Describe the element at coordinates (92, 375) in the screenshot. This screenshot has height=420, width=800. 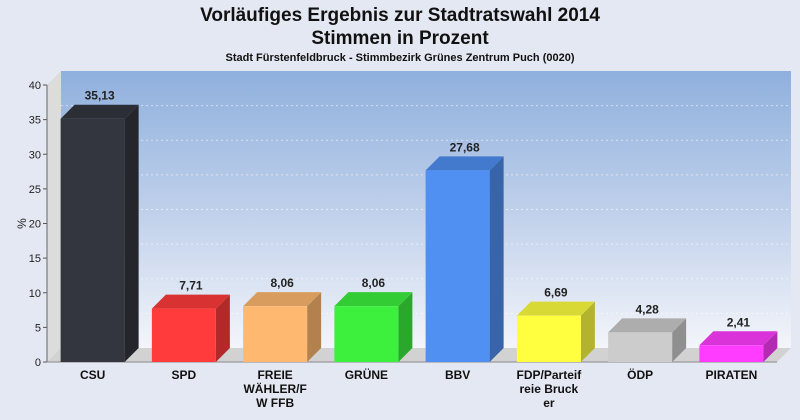
I see `x-tick-label: CSU` at that location.